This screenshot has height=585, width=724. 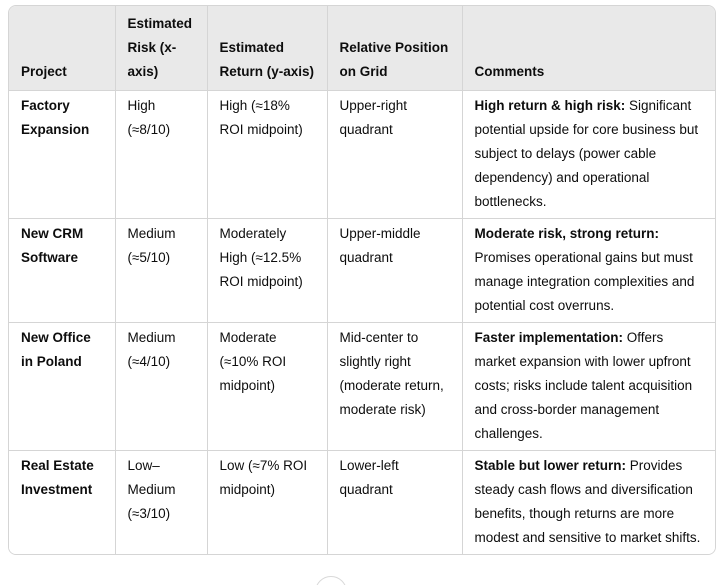 I want to click on comment-lead: High return & high risk:, so click(x=550, y=105).